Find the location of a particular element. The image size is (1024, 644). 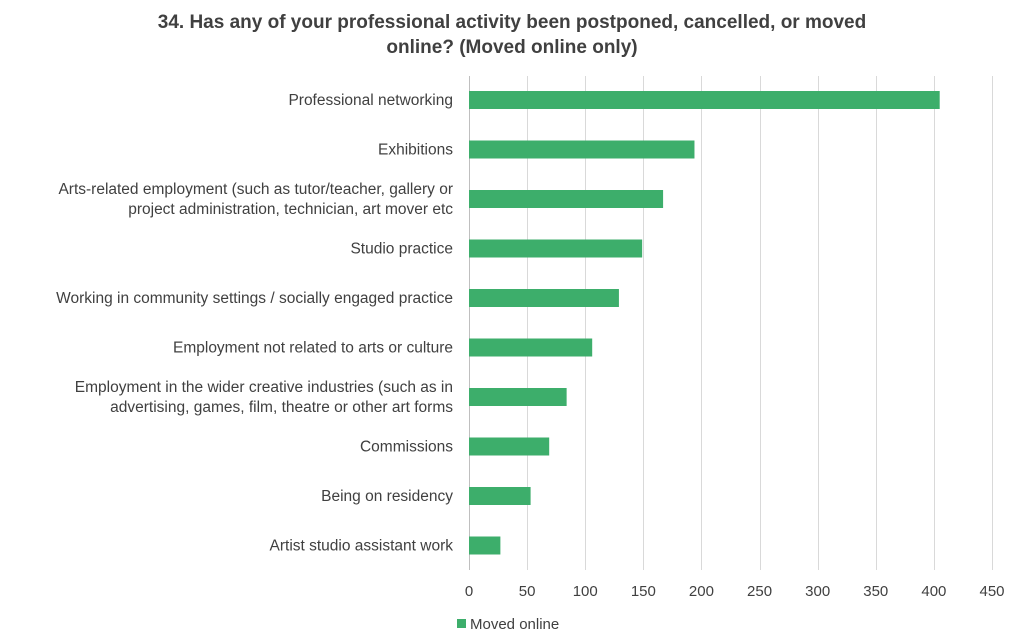

x-tick-label: 200 is located at coordinates (701, 591).